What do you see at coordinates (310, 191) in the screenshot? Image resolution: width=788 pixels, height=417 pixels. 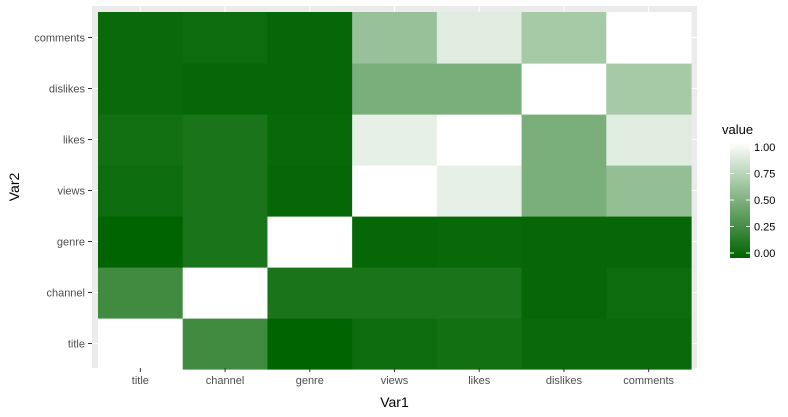 I see `heatmap-tile-genre-views` at bounding box center [310, 191].